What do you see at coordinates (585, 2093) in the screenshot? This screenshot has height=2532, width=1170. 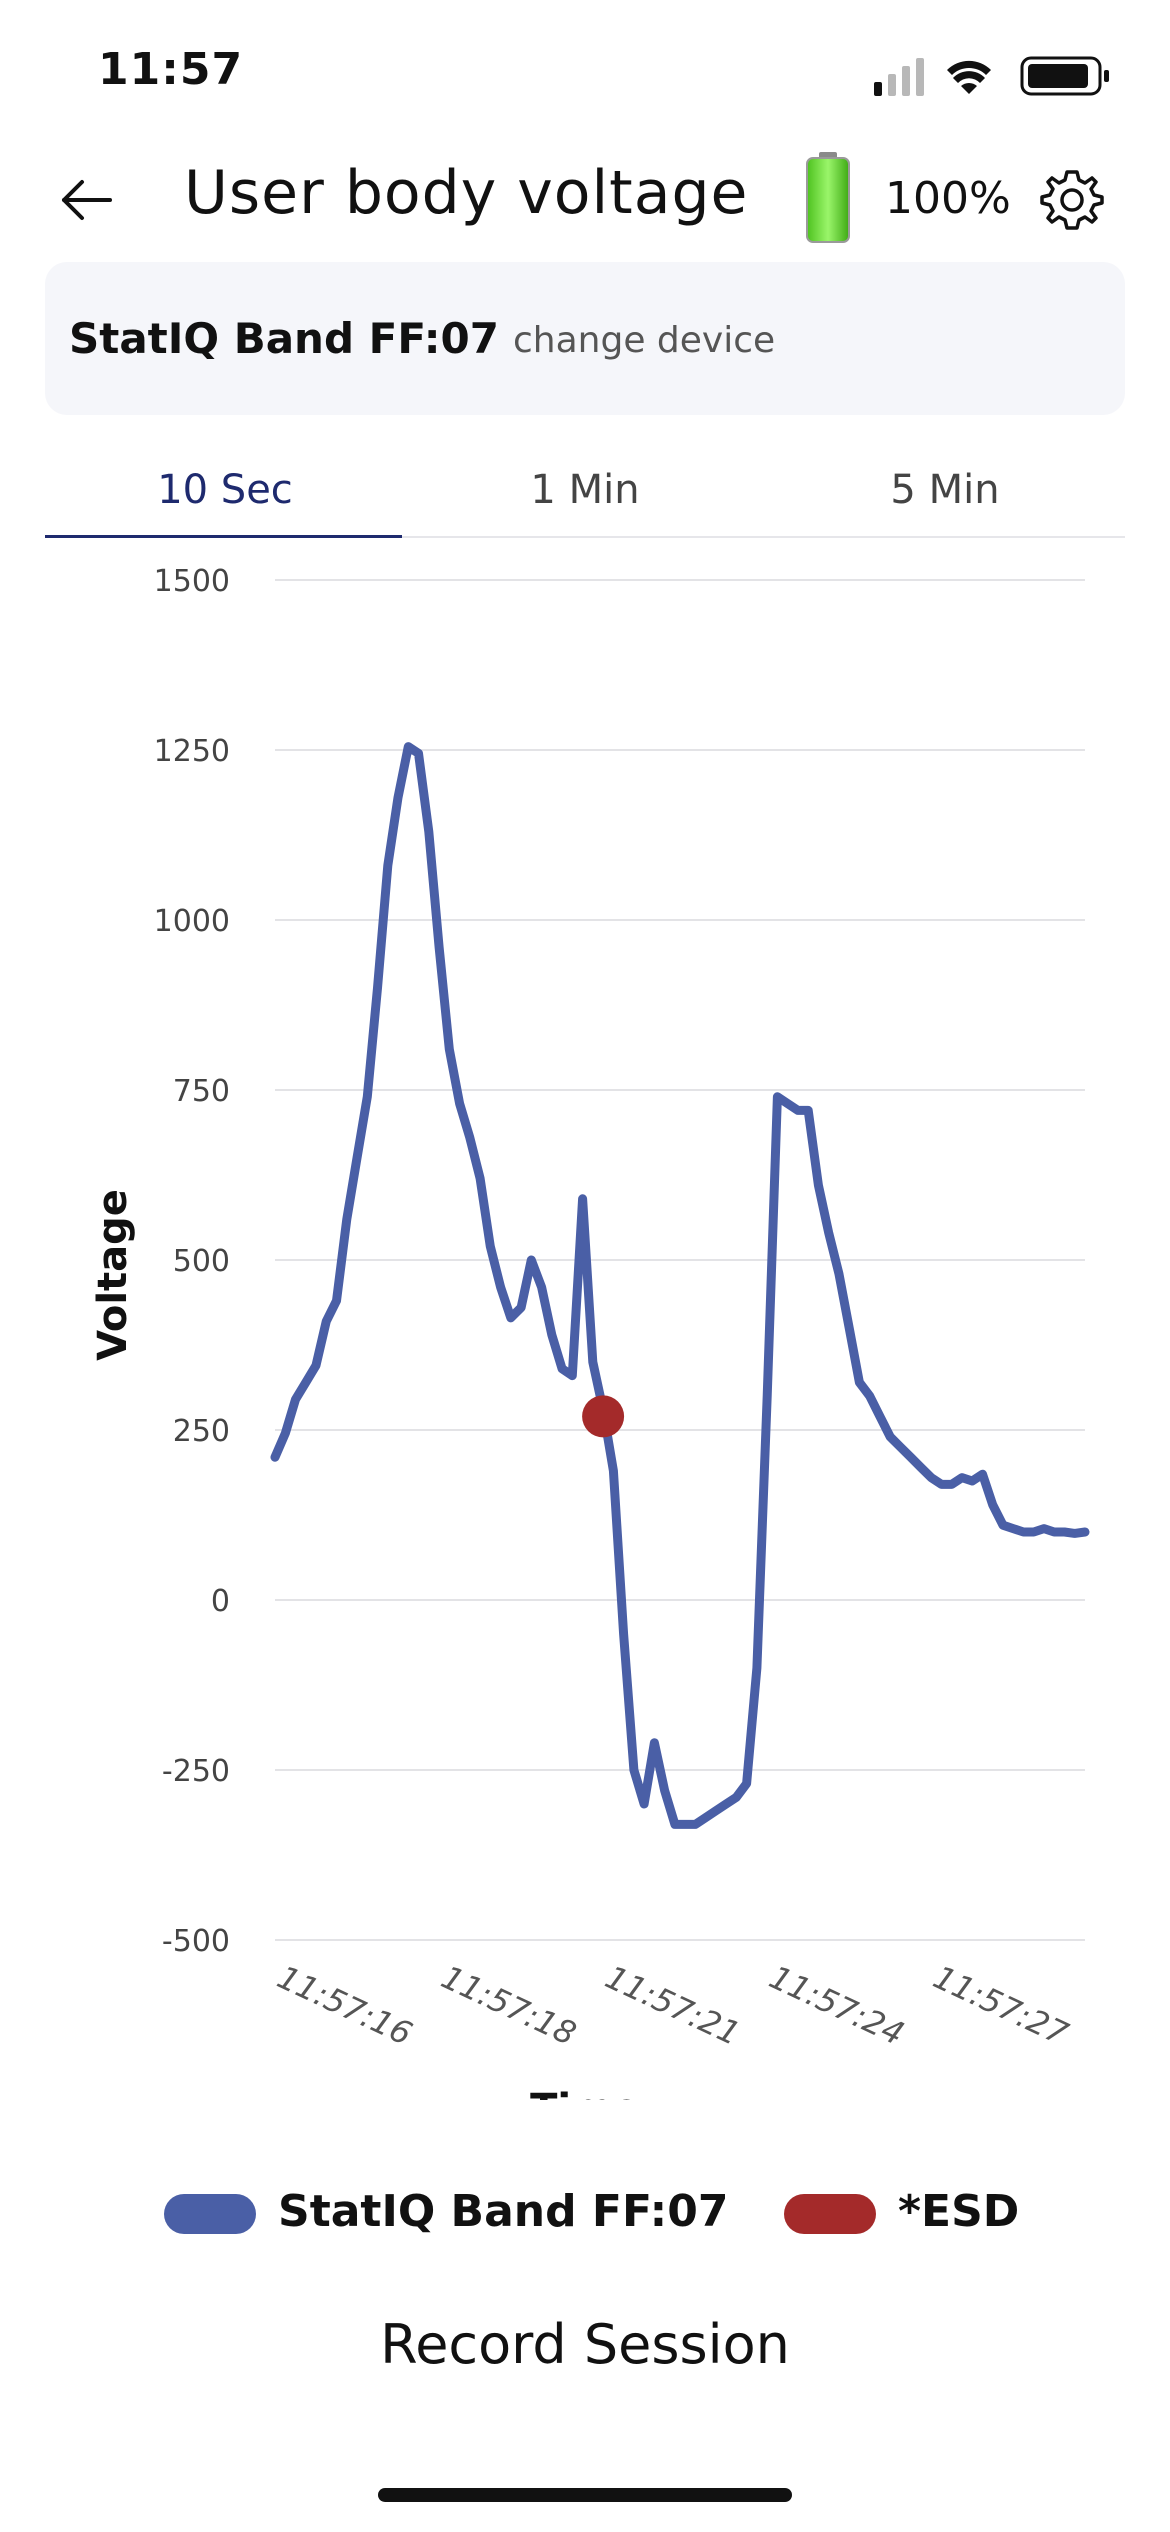 I see `x-axis-title: Time` at bounding box center [585, 2093].